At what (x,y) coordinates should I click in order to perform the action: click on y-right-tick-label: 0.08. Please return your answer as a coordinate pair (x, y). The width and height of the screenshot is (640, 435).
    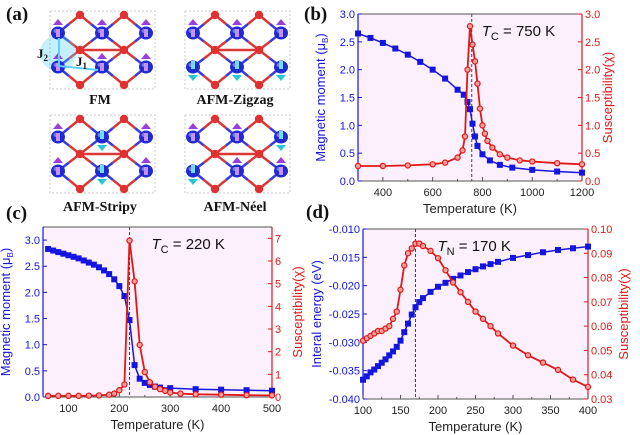
    Looking at the image, I should click on (601, 279).